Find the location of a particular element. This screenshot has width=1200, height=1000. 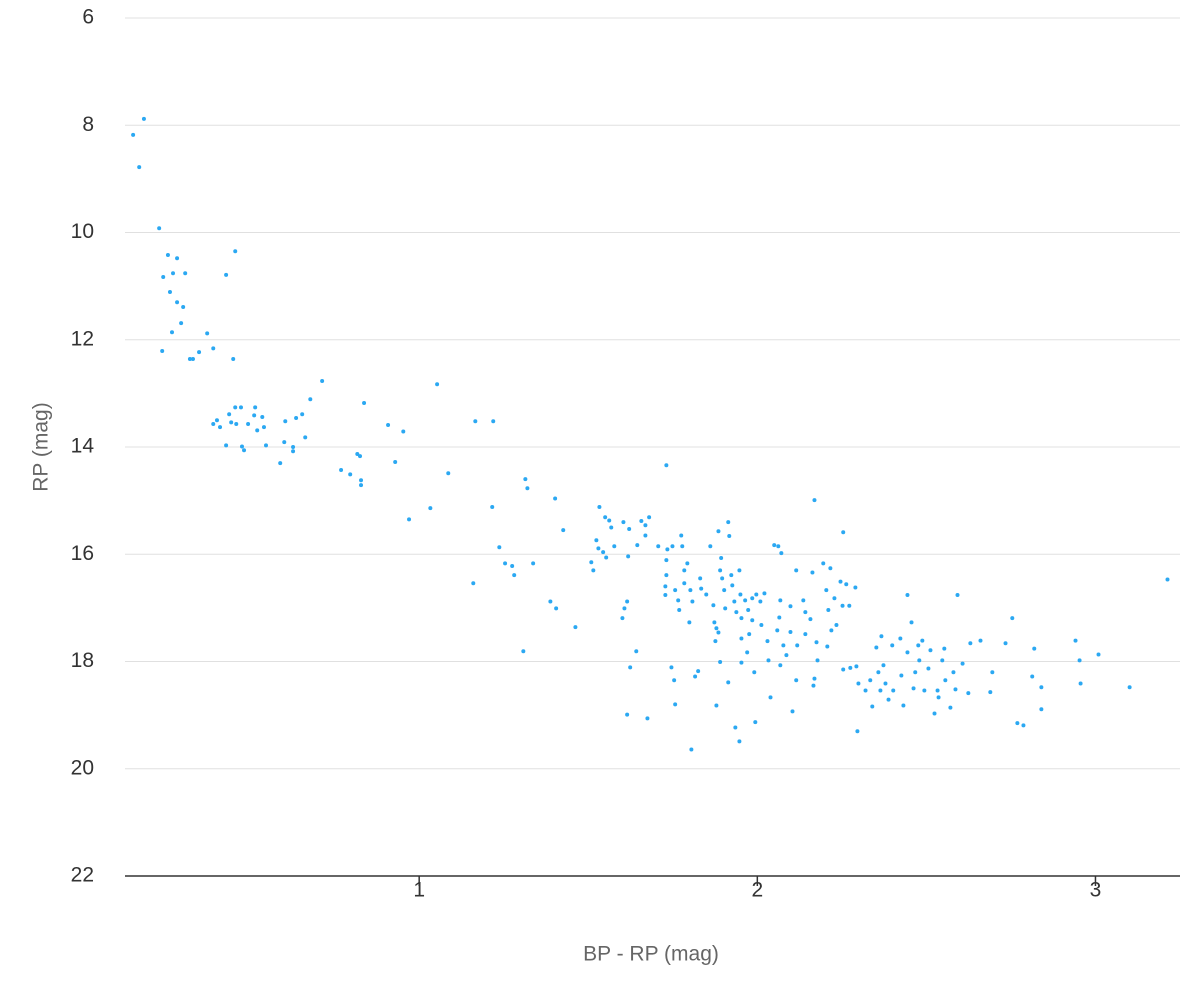

x-tick-label: 1 is located at coordinates (419, 890).